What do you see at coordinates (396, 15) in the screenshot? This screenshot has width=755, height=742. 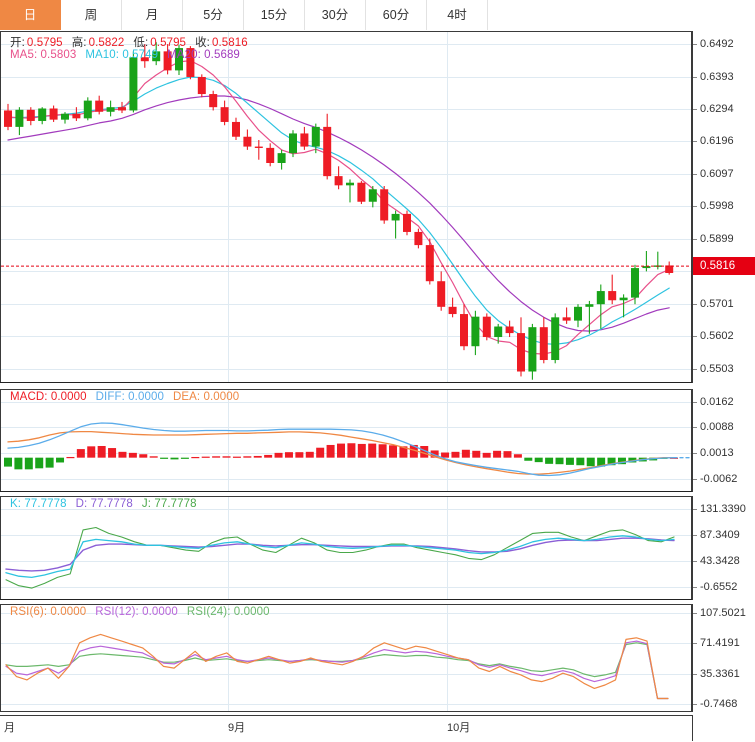 I see `tab-60min: 60分` at bounding box center [396, 15].